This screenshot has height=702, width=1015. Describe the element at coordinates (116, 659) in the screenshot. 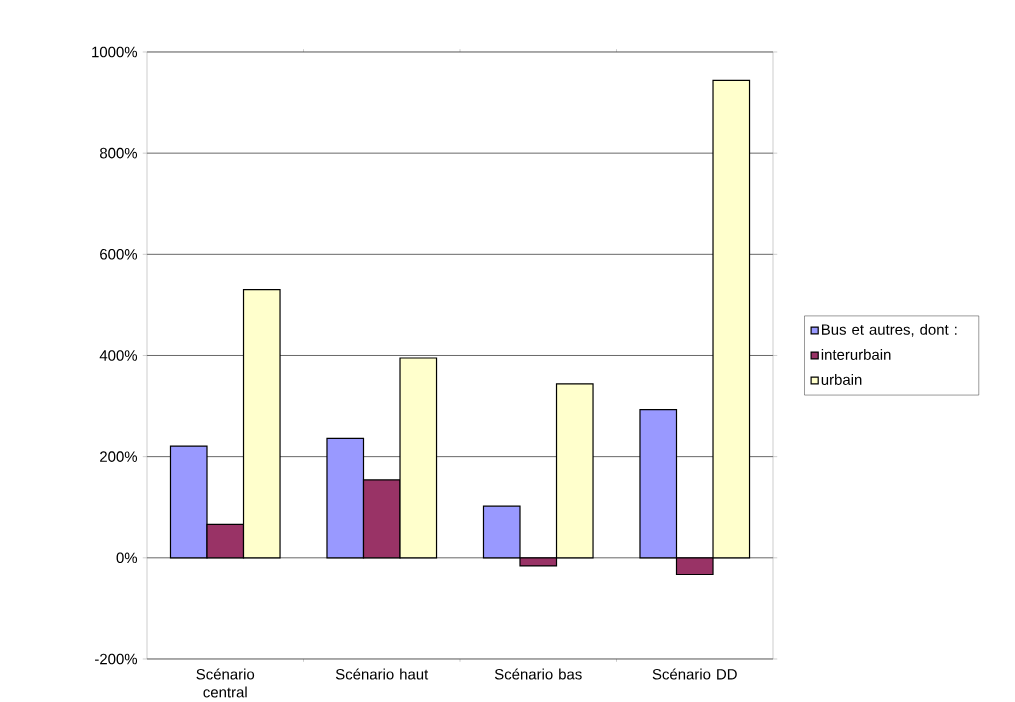

I see `y-tick-label: -200%` at that location.